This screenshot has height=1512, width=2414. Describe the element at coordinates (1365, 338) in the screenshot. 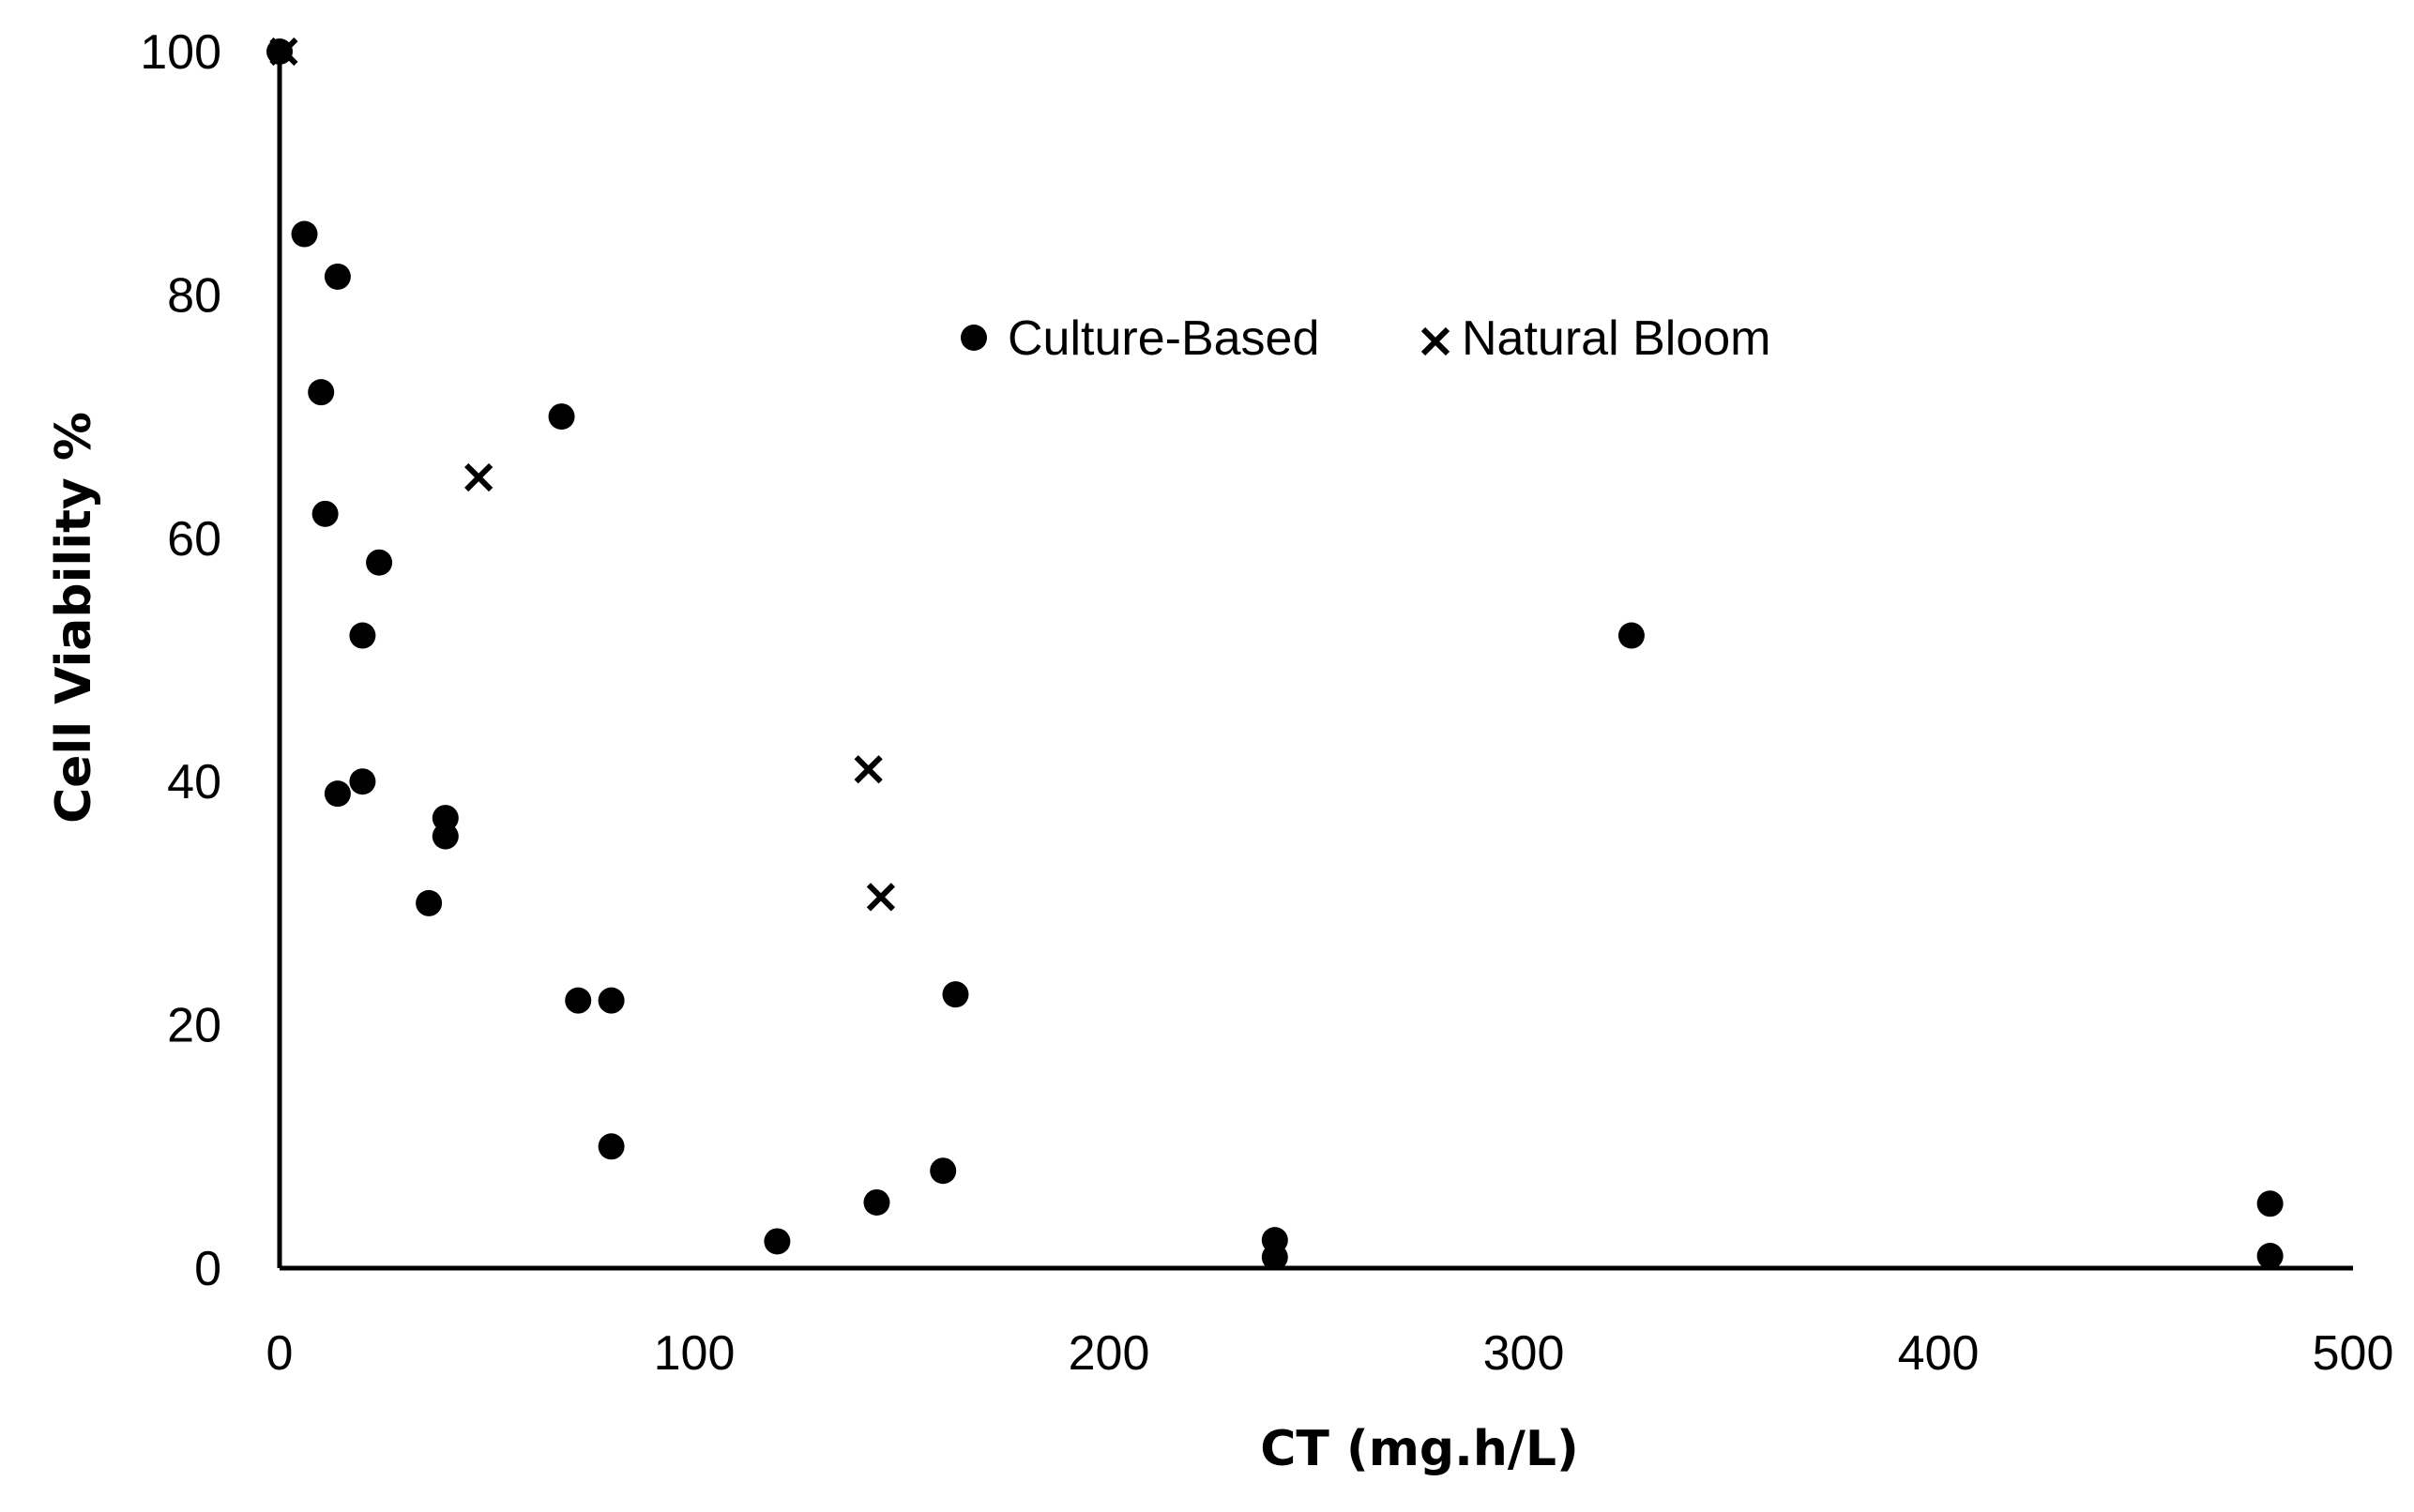

I see `legend: Culture-Based Natural Bloom` at that location.